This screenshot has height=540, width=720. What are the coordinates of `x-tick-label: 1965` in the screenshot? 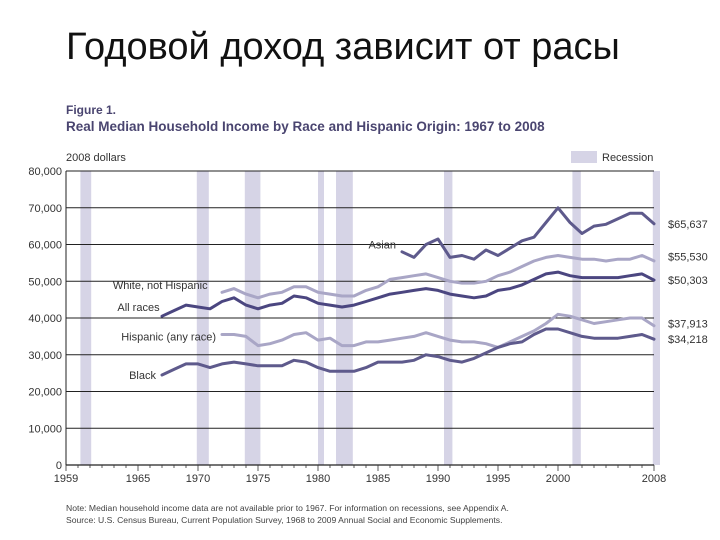 It's located at (138, 479).